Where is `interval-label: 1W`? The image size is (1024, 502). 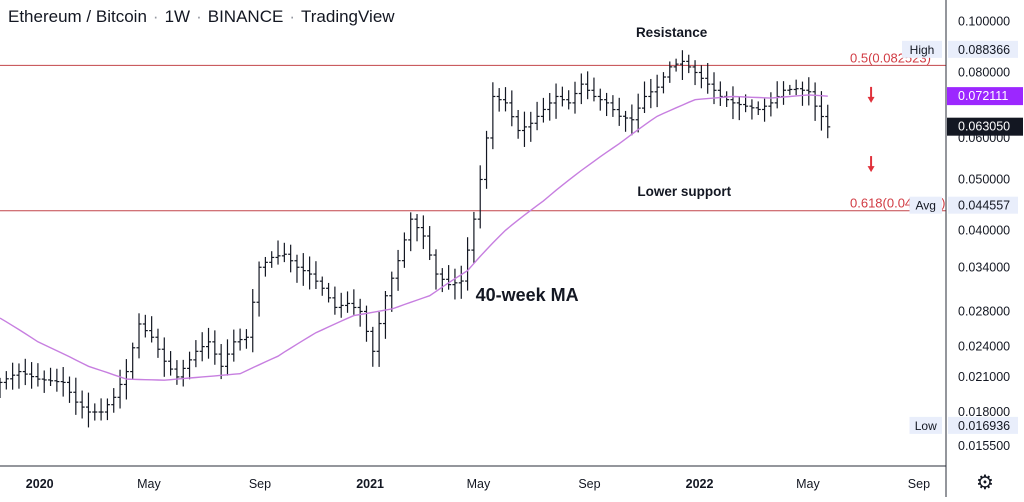
interval-label: 1W is located at coordinates (177, 16).